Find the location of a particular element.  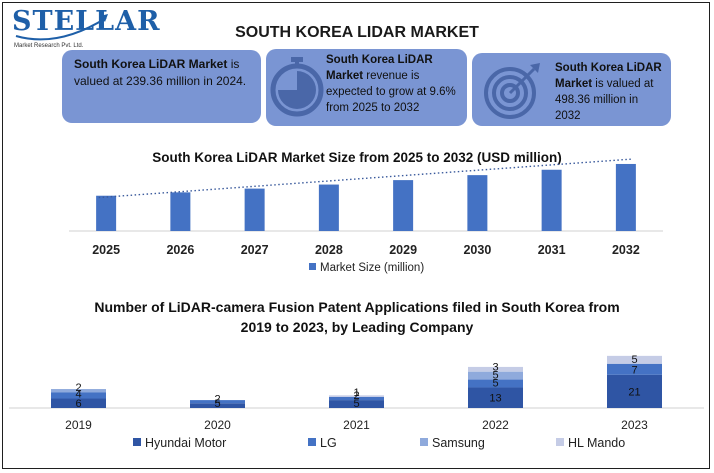

logo-swoosh-icon is located at coordinates (61, 27).